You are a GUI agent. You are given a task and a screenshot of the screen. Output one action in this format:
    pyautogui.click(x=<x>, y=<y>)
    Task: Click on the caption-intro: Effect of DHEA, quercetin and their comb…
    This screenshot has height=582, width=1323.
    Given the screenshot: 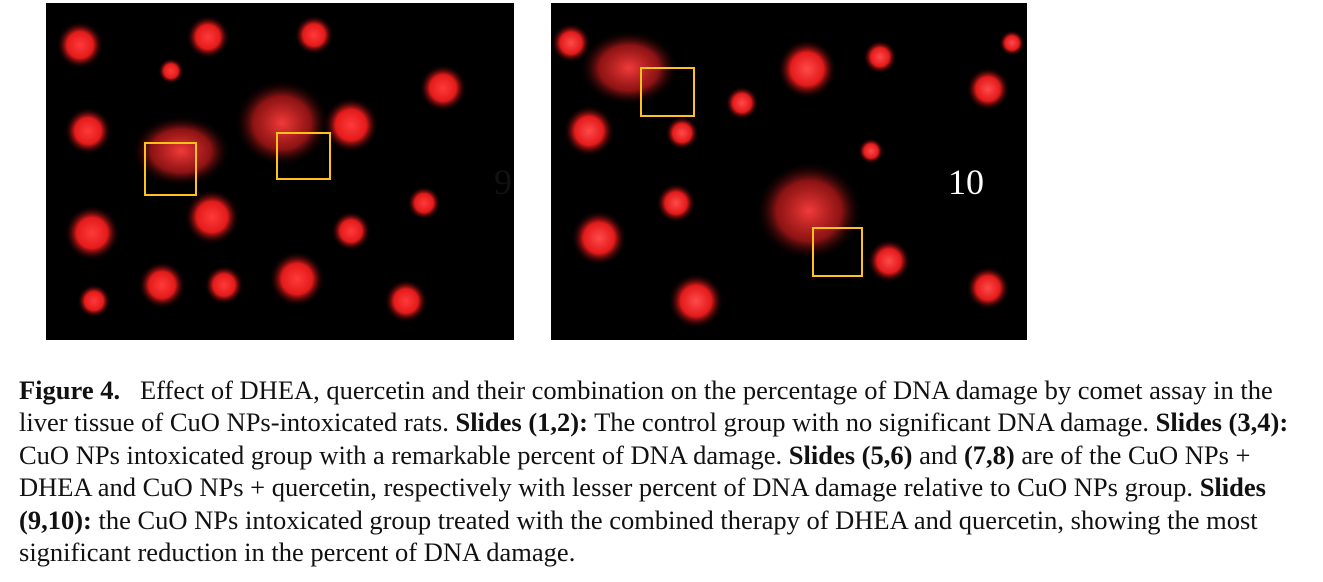 What is the action you would take?
    pyautogui.click(x=646, y=406)
    